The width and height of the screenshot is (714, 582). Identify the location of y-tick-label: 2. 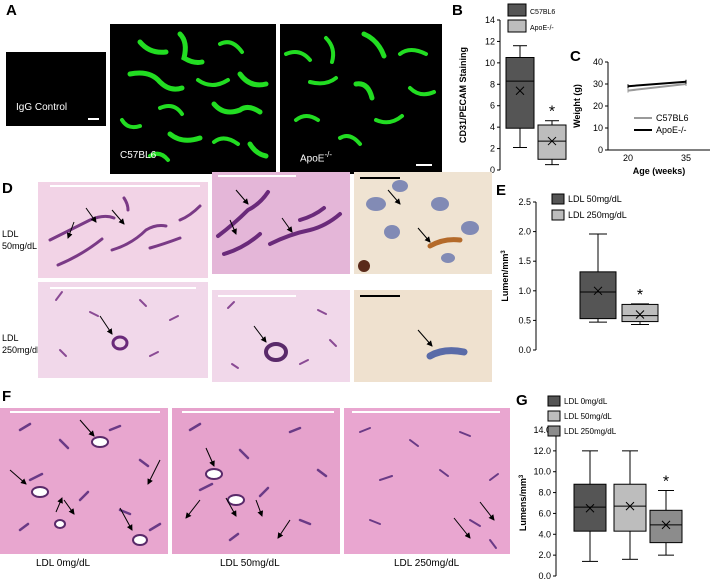
(492, 149).